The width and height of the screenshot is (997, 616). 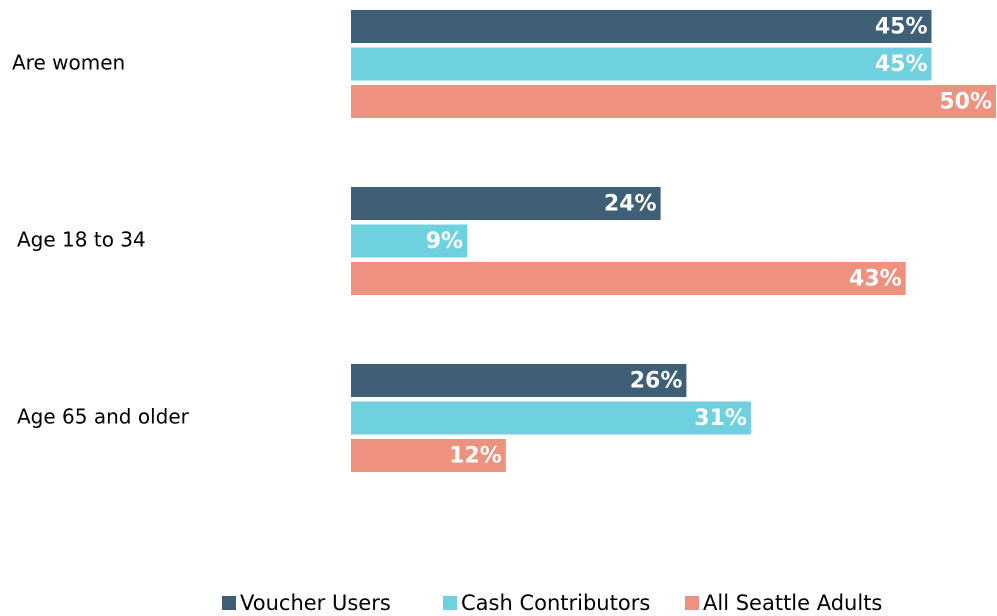 I want to click on value-label: 12%, so click(x=475, y=456).